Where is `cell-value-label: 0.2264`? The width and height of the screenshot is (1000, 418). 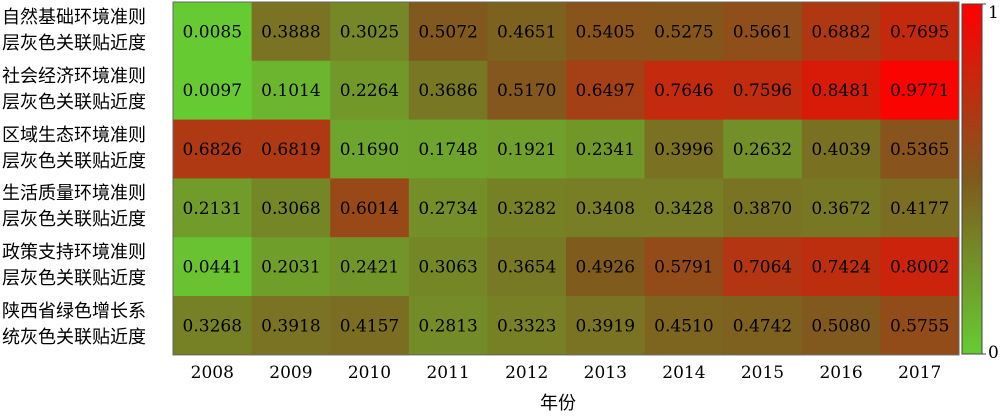 cell-value-label: 0.2264 is located at coordinates (369, 91).